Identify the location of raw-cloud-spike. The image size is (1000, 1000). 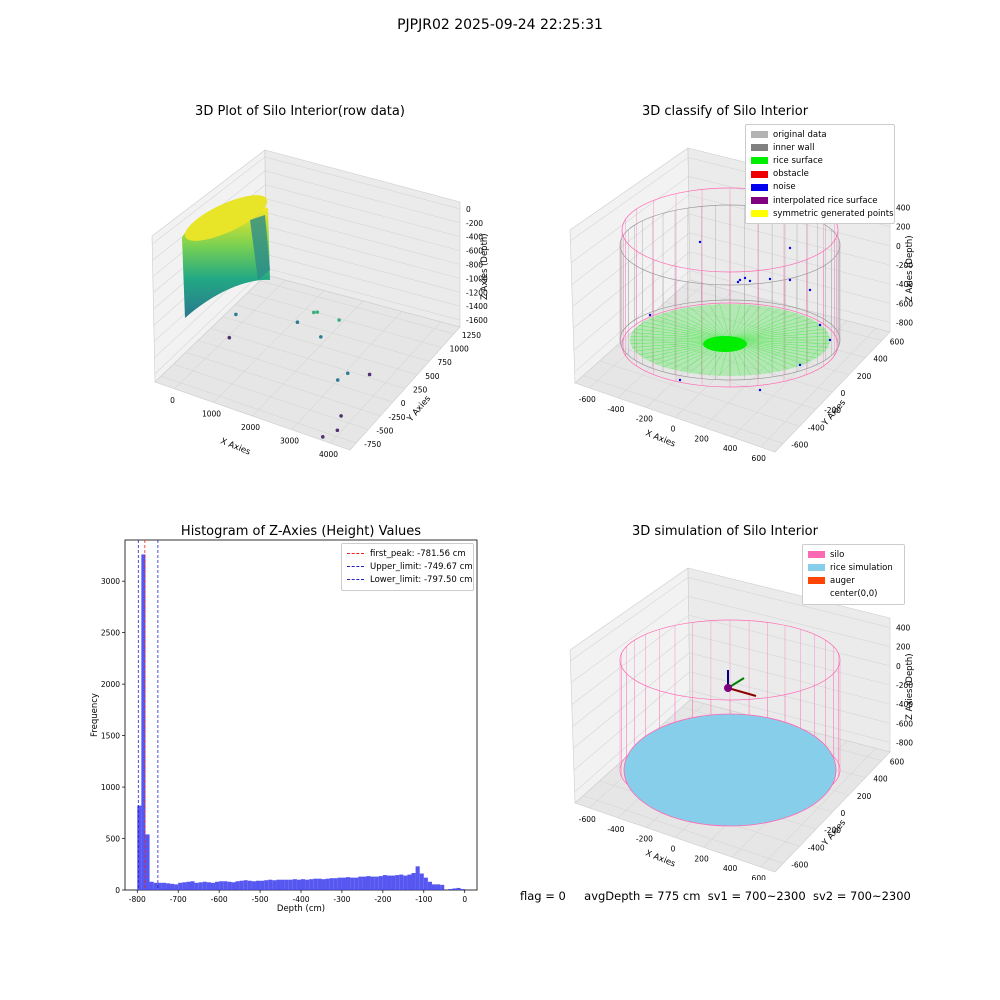
(260, 247).